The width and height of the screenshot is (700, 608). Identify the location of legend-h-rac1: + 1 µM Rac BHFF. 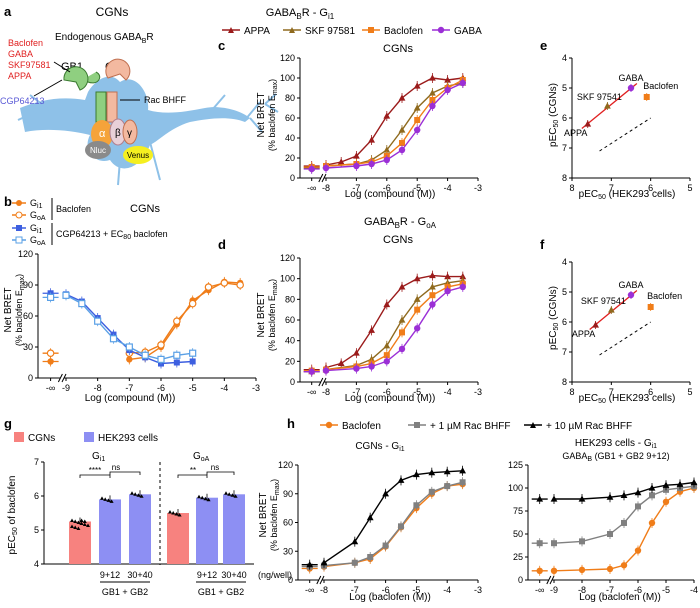
(459, 426).